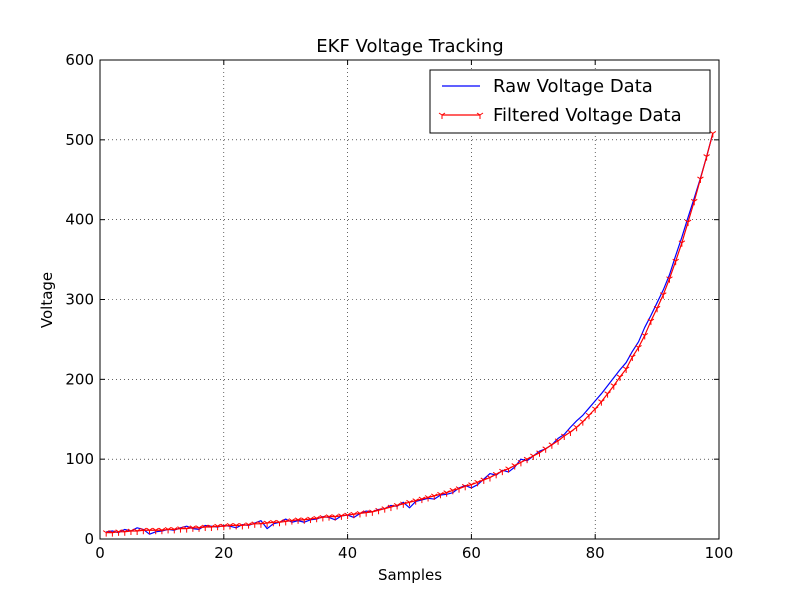 The height and width of the screenshot is (600, 800). What do you see at coordinates (573, 86) in the screenshot?
I see `legend-label-raw: Raw Voltage Data` at bounding box center [573, 86].